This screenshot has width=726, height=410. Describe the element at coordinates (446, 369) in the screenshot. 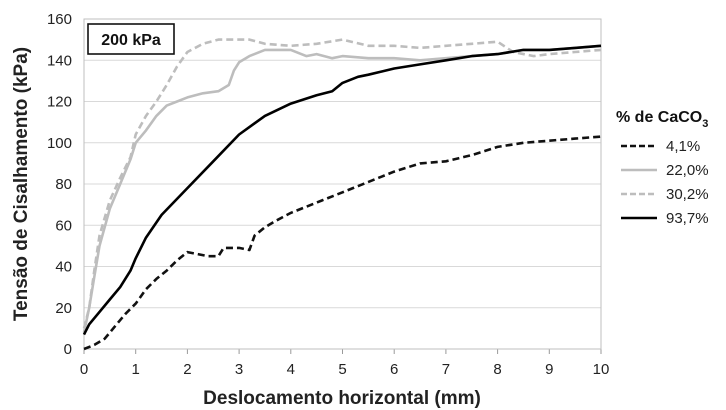

I see `x-tick-label: 7` at that location.